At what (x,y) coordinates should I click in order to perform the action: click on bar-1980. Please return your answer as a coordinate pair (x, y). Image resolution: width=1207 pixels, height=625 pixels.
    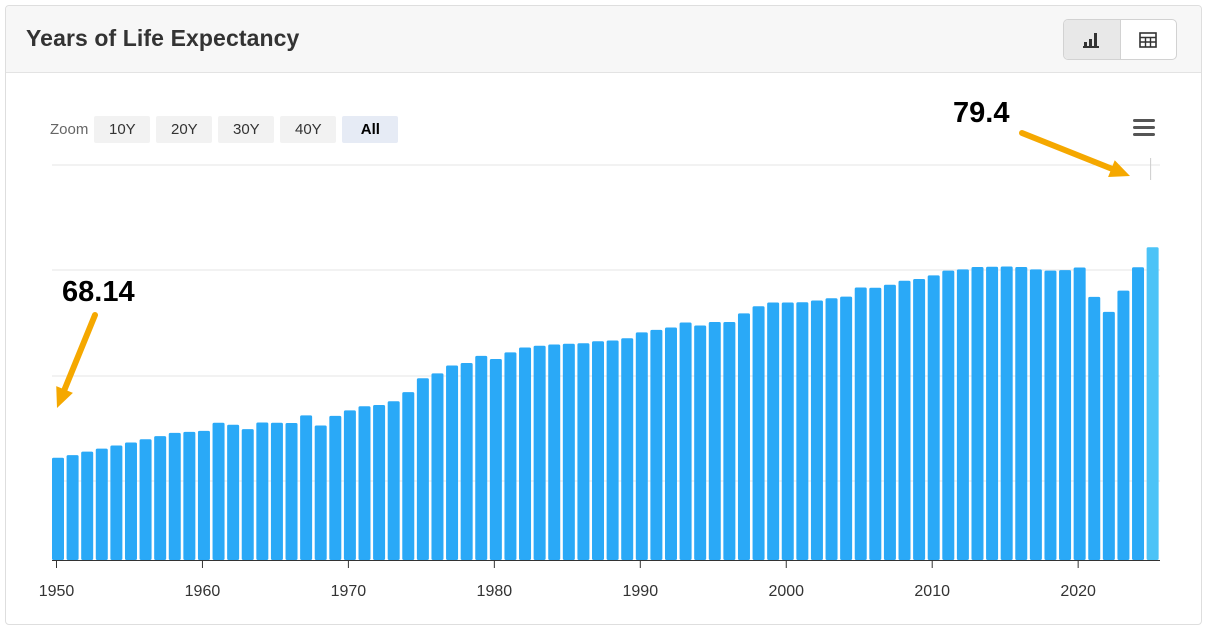
    Looking at the image, I should click on (495, 459).